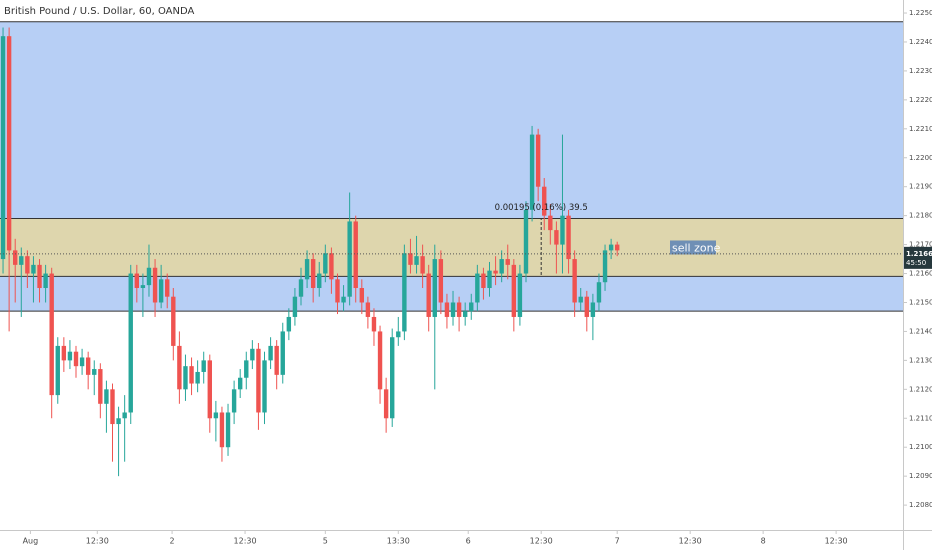  What do you see at coordinates (919, 254) in the screenshot?
I see `last-price-label: 1.21668` at bounding box center [919, 254].